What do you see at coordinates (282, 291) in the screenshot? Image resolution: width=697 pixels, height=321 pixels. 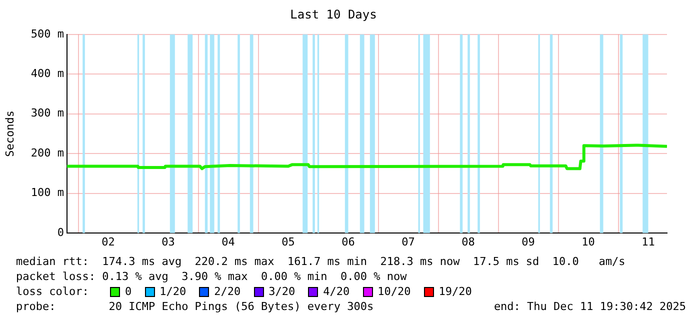 I see `legend-label: 3/20` at bounding box center [282, 291].